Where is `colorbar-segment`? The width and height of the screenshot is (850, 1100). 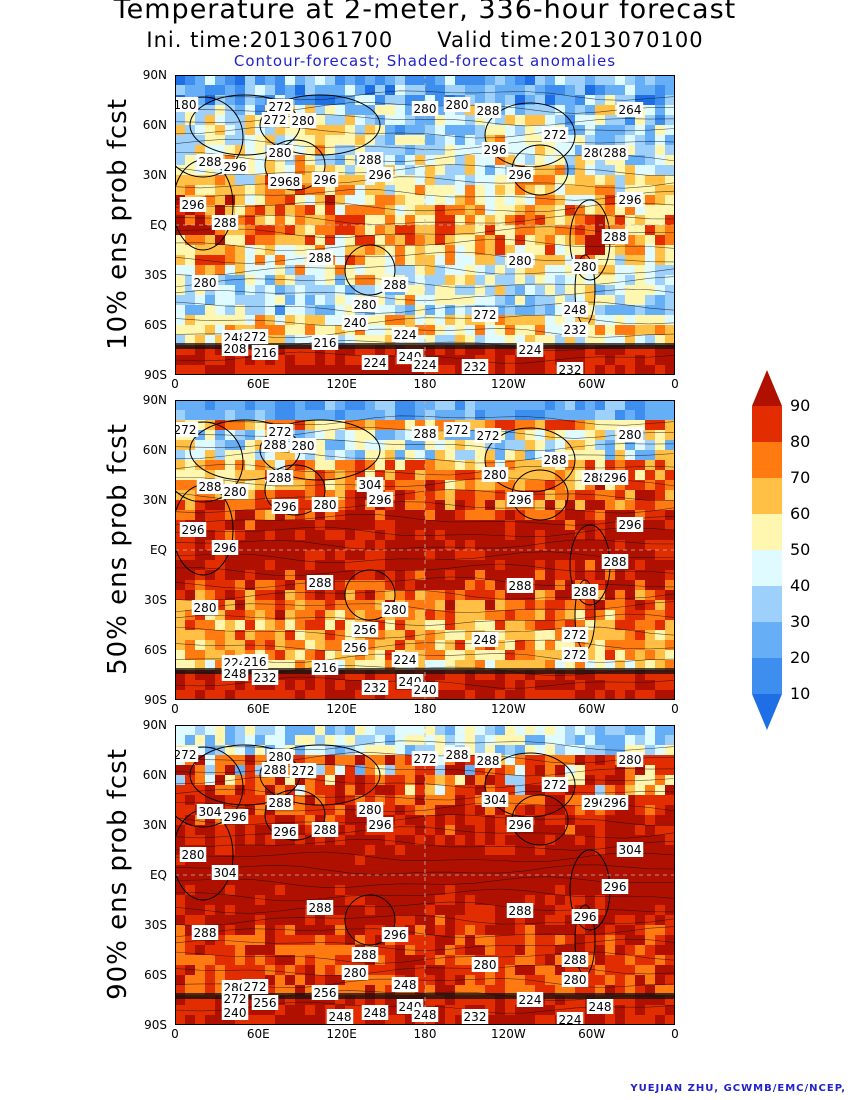
colorbar-segment is located at coordinates (767, 640).